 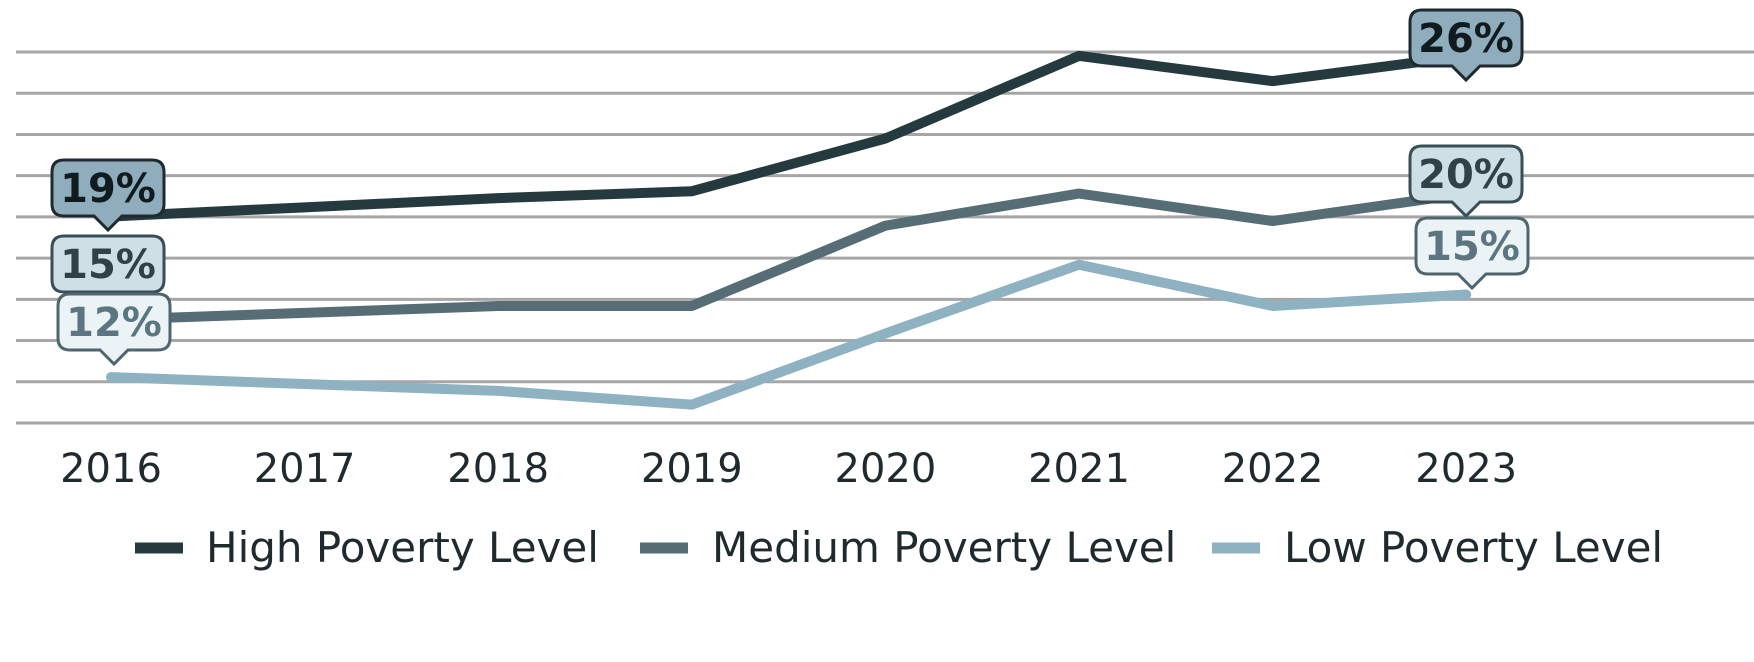 I want to click on legend-item: High Poverty Level, so click(x=367, y=547).